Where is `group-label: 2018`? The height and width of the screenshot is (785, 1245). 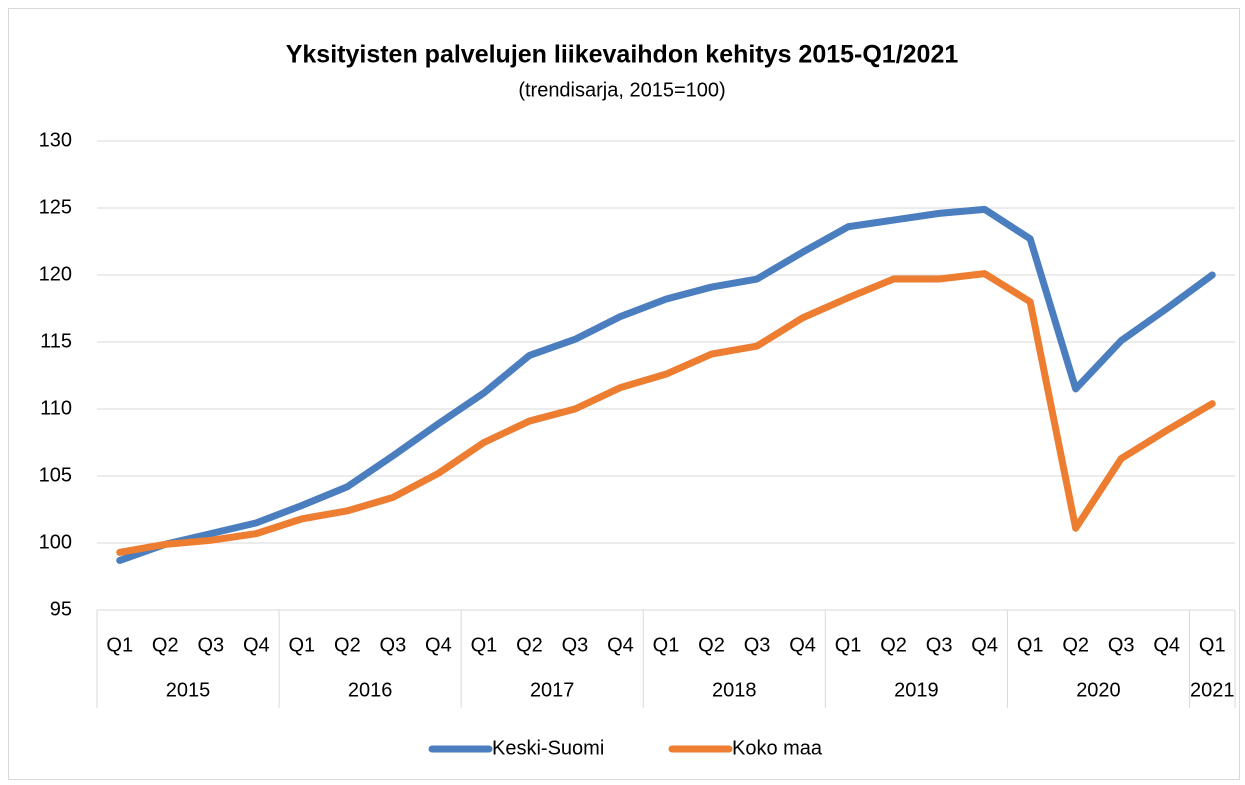 group-label: 2018 is located at coordinates (734, 690).